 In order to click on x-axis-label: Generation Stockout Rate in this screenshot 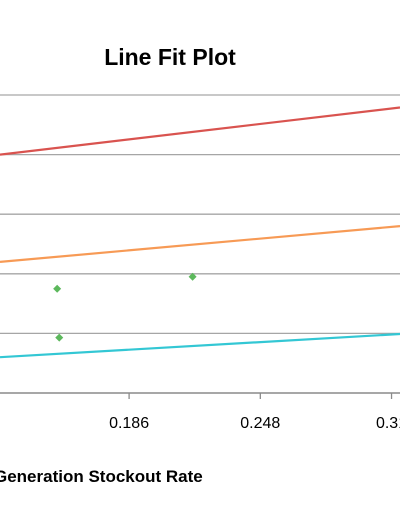, I will do `click(101, 476)`.